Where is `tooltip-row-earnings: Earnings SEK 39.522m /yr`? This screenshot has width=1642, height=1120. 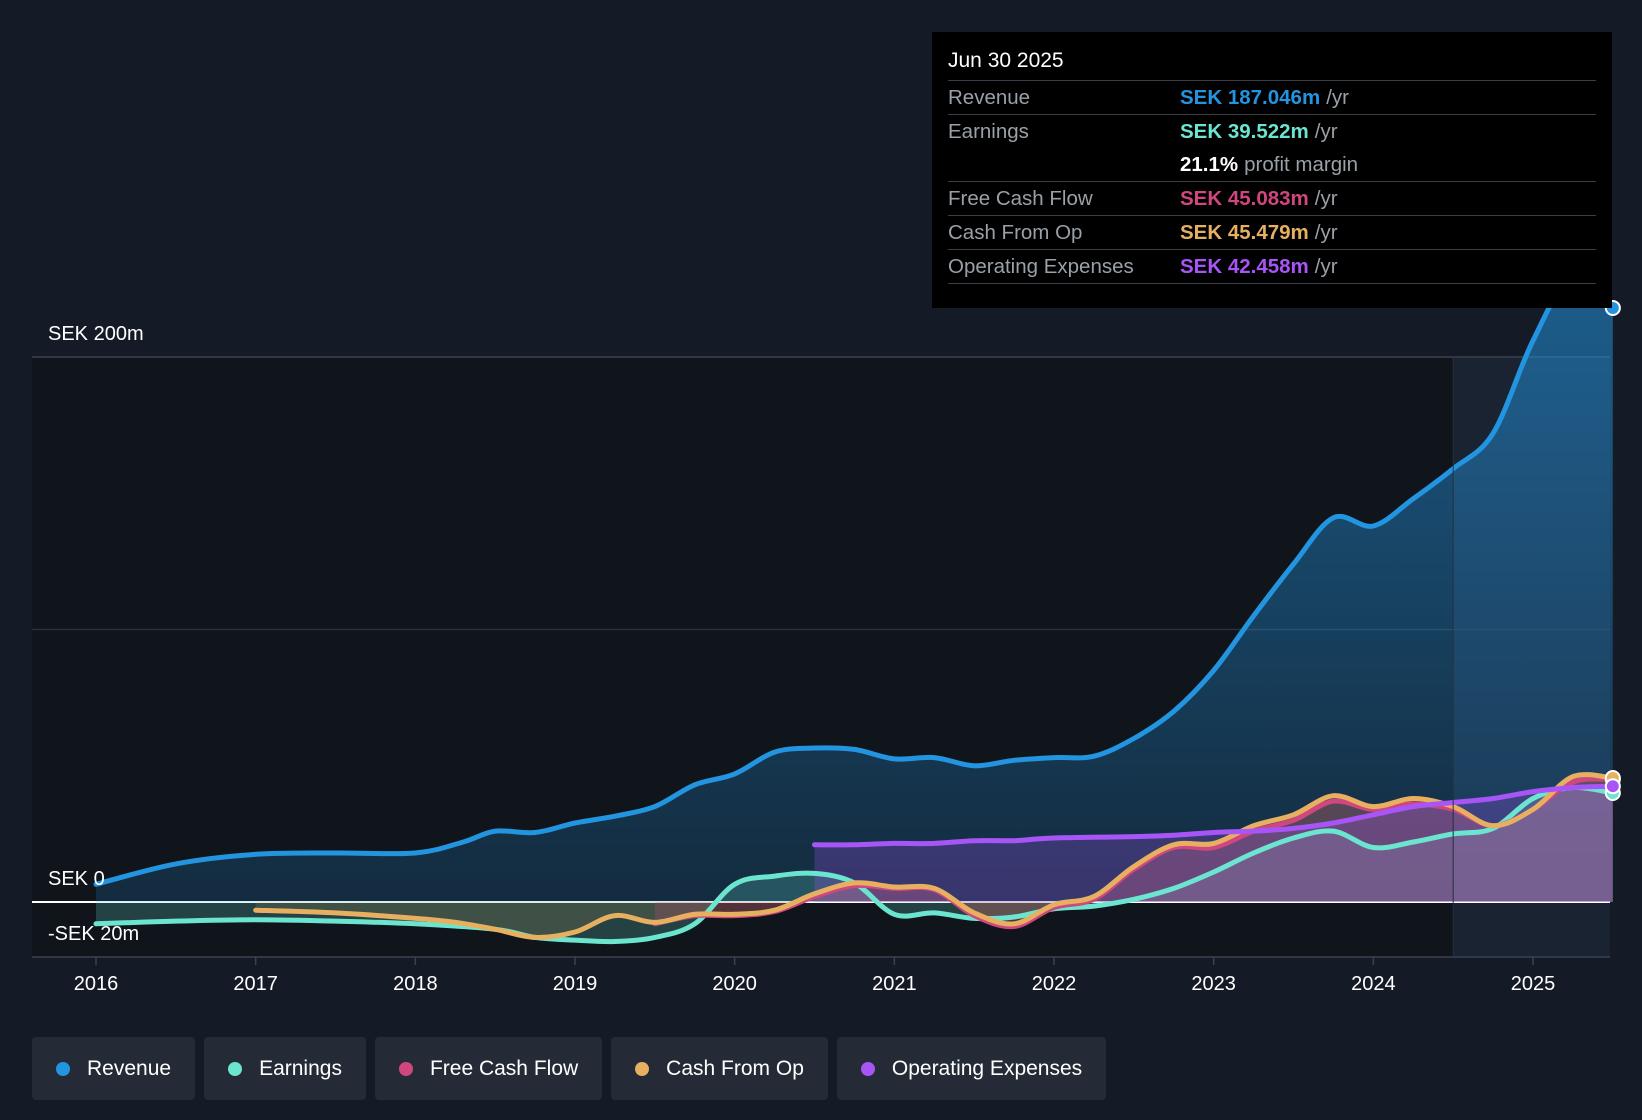 tooltip-row-earnings: Earnings SEK 39.522m /yr is located at coordinates (1272, 131).